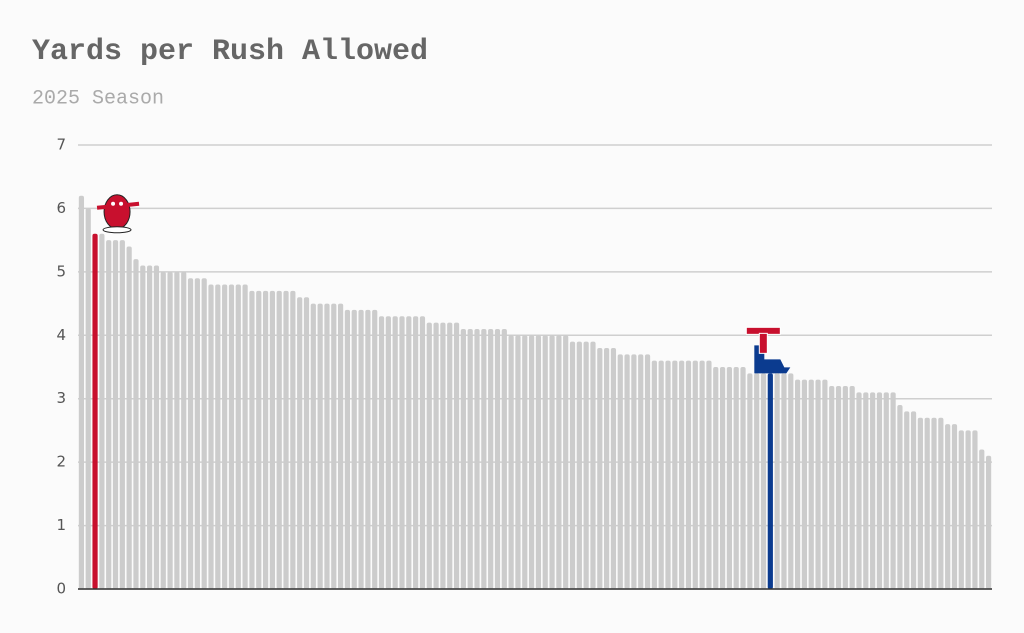 The image size is (1024, 633). I want to click on logo-body, so click(117, 212).